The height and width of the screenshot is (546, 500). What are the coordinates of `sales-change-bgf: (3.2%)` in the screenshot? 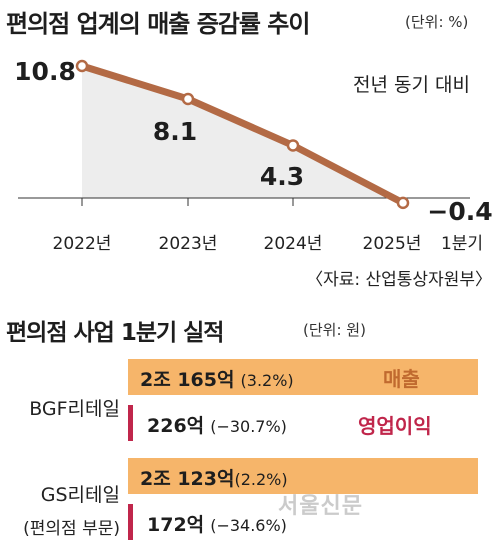 It's located at (267, 380).